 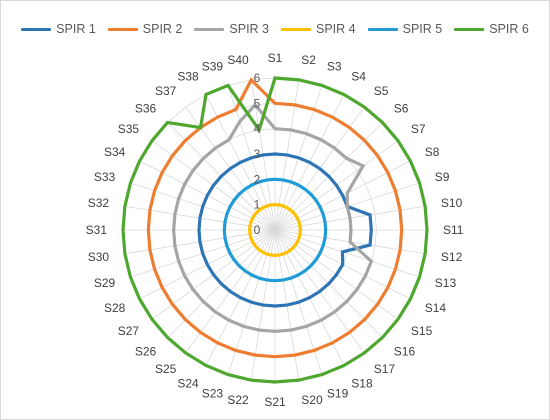 I want to click on radial-tick-label: 2, so click(x=257, y=179).